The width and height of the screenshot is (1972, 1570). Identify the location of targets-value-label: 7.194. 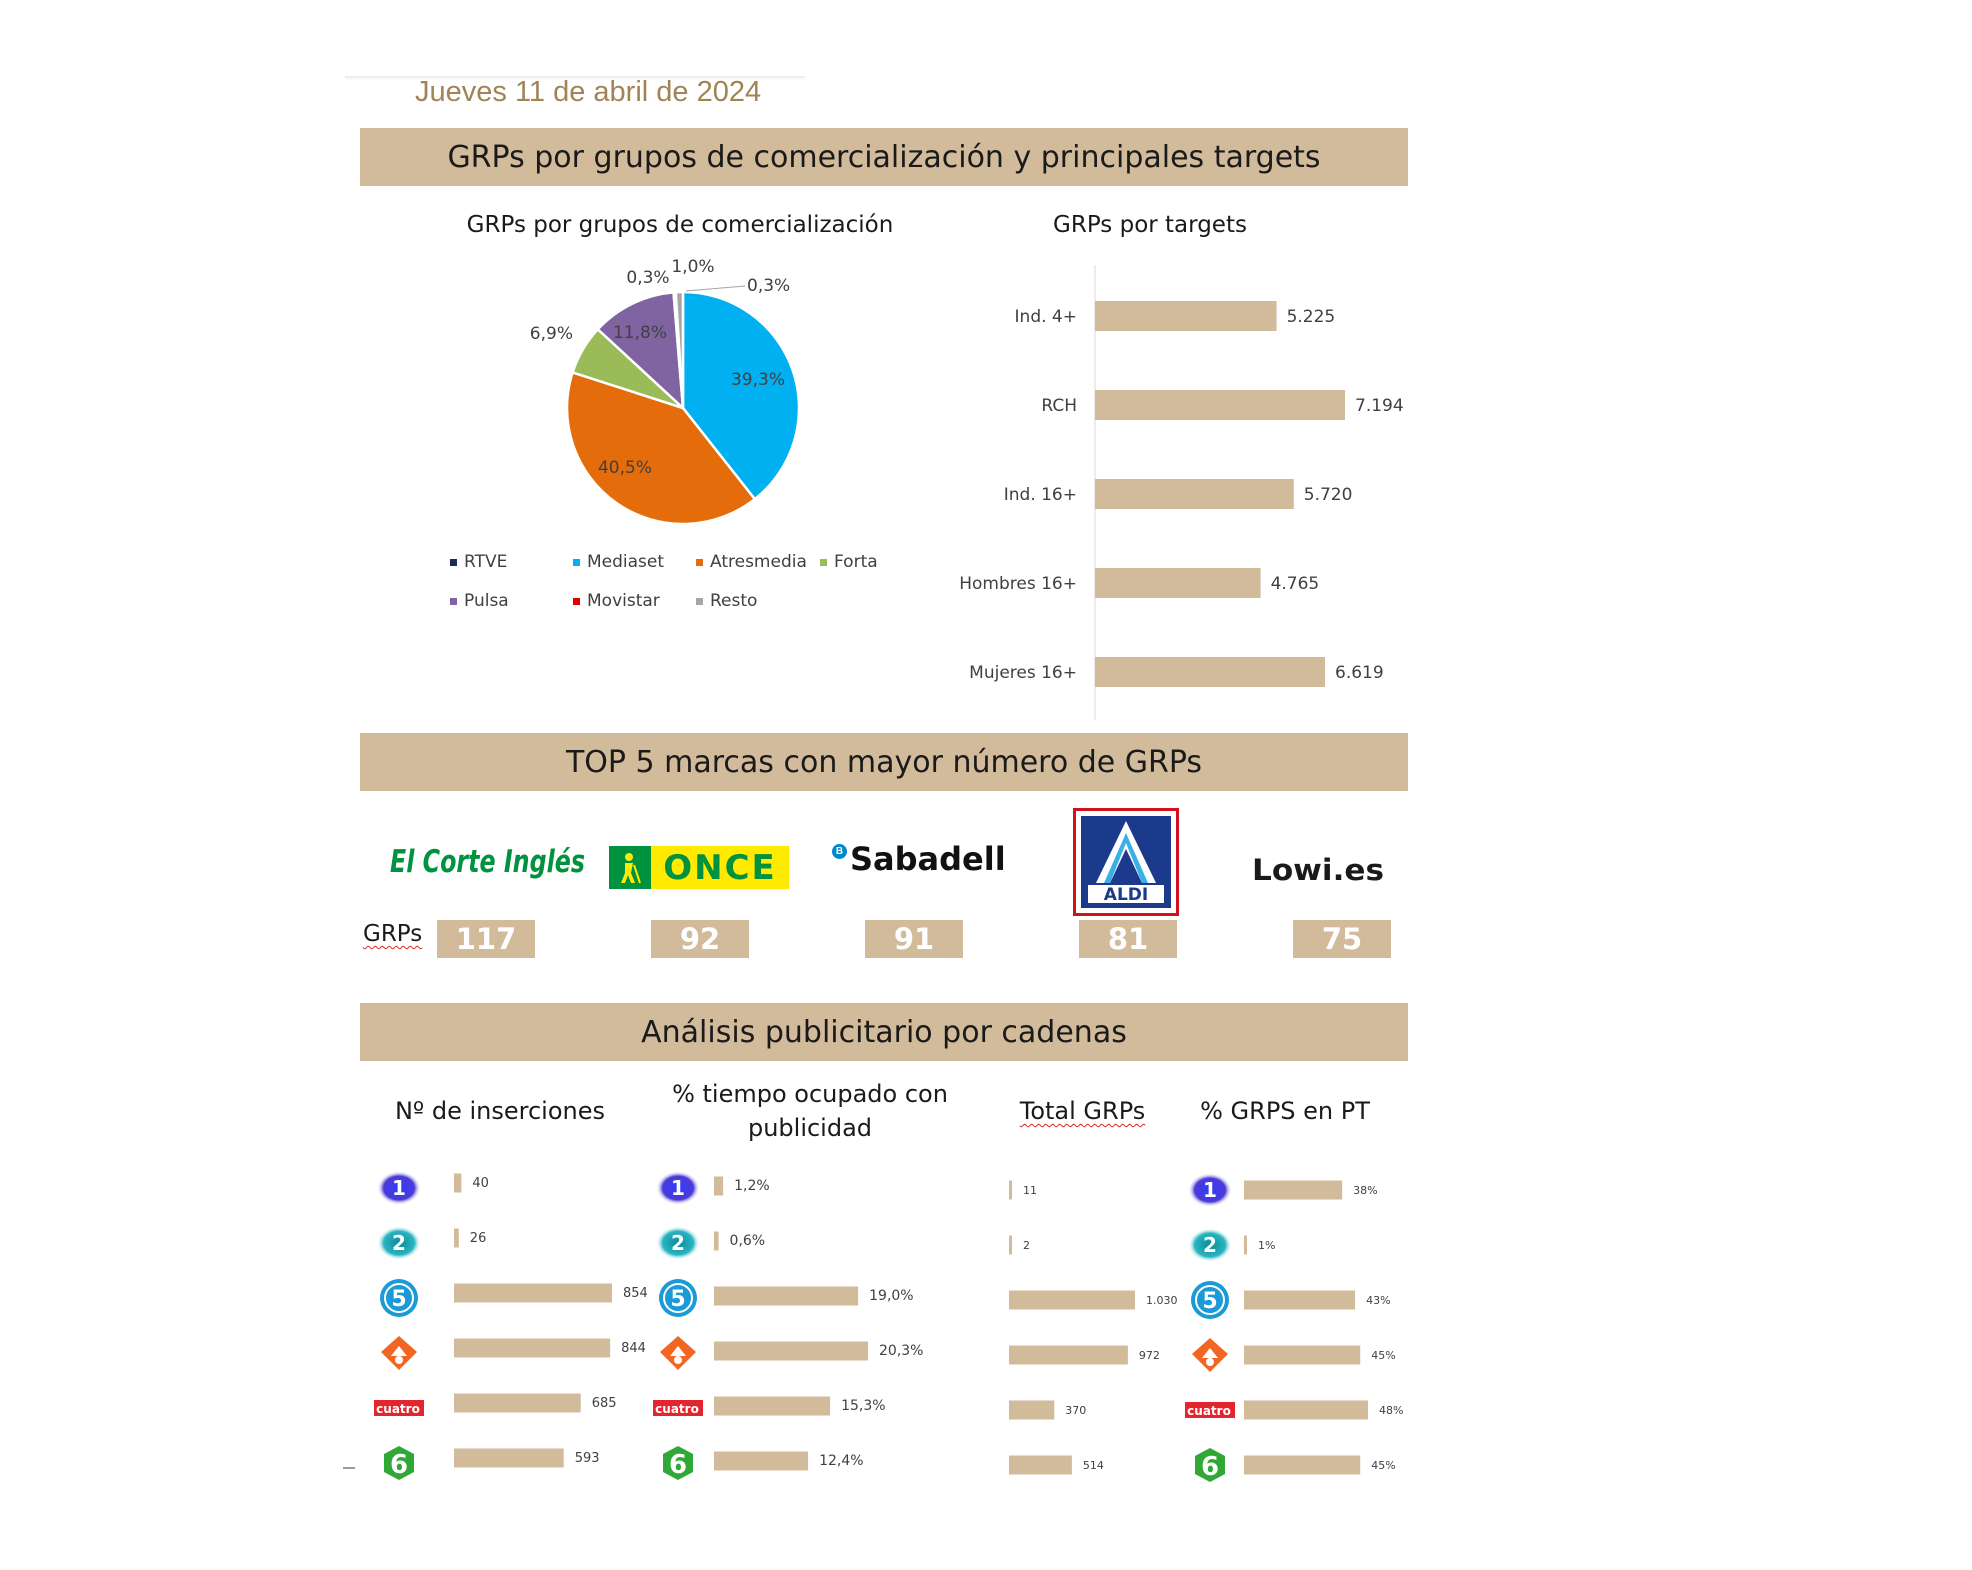
(1379, 406).